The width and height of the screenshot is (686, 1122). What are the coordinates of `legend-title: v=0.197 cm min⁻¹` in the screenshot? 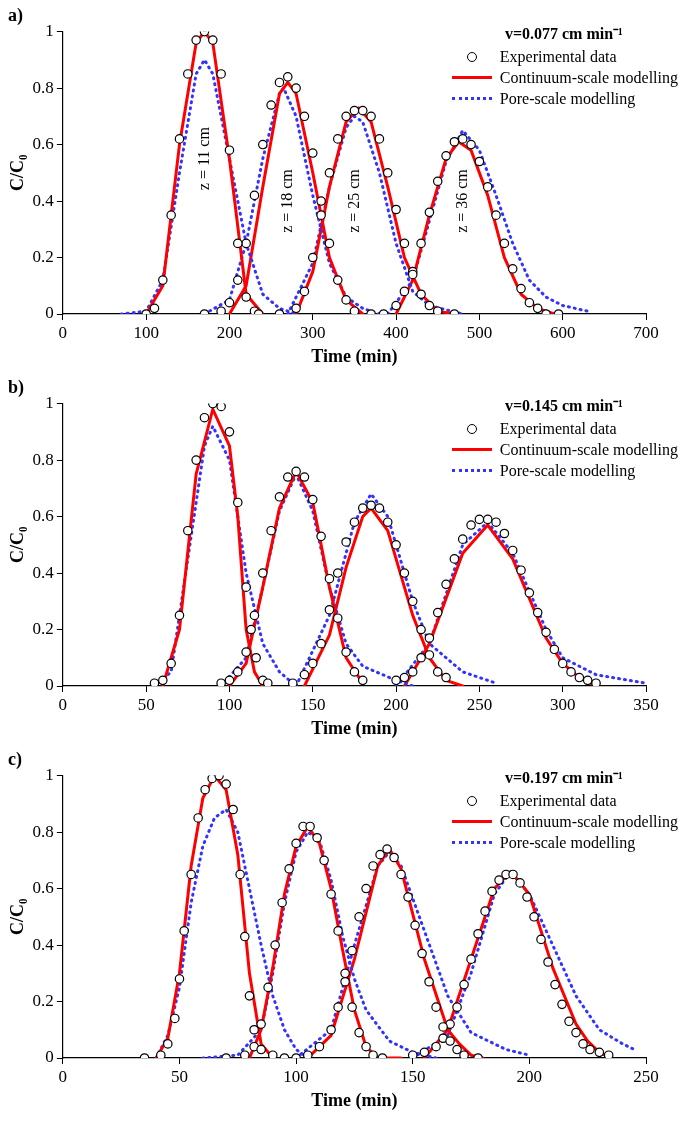 It's located at (563, 778).